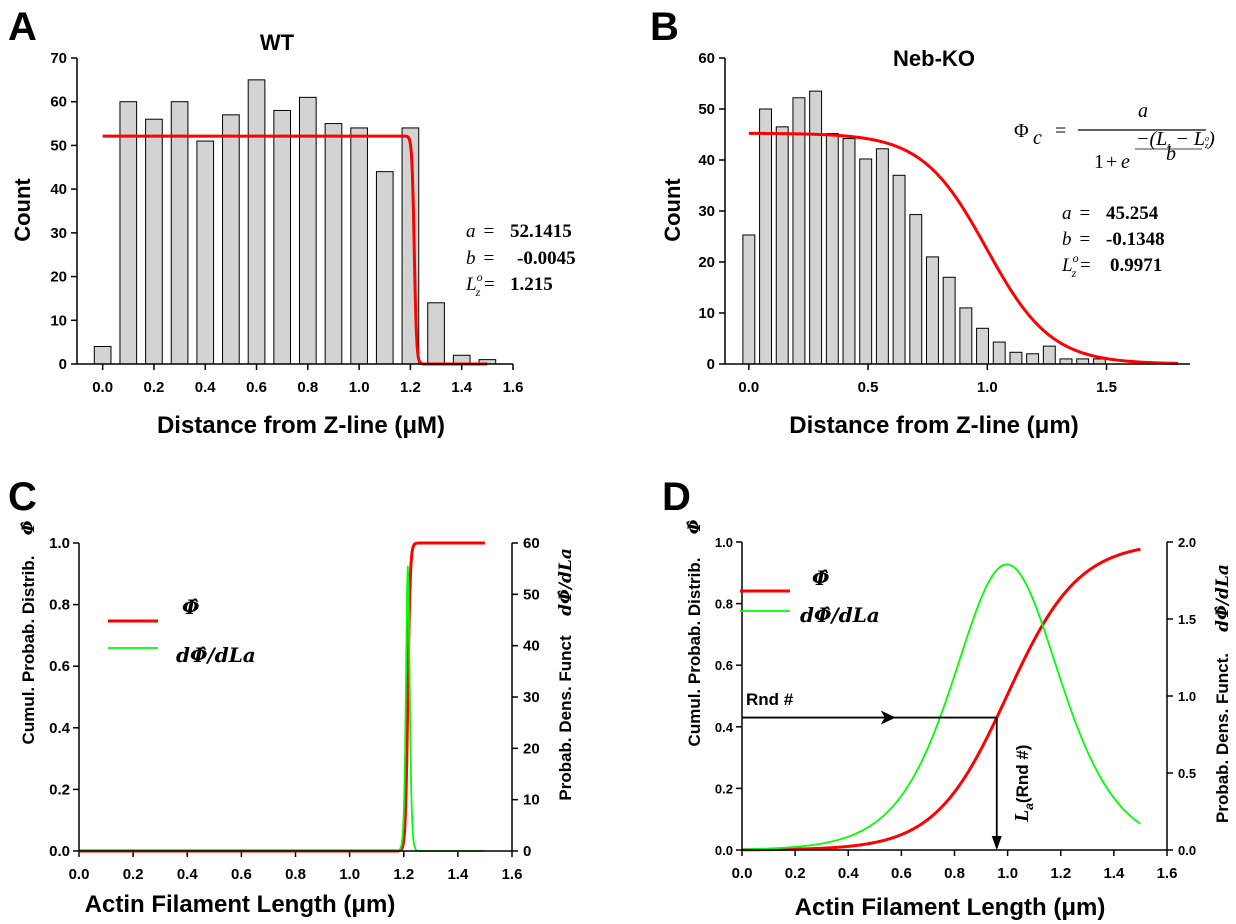 The width and height of the screenshot is (1236, 924). I want to click on x-axis-label: Actin Filament Length (μm), so click(950, 907).